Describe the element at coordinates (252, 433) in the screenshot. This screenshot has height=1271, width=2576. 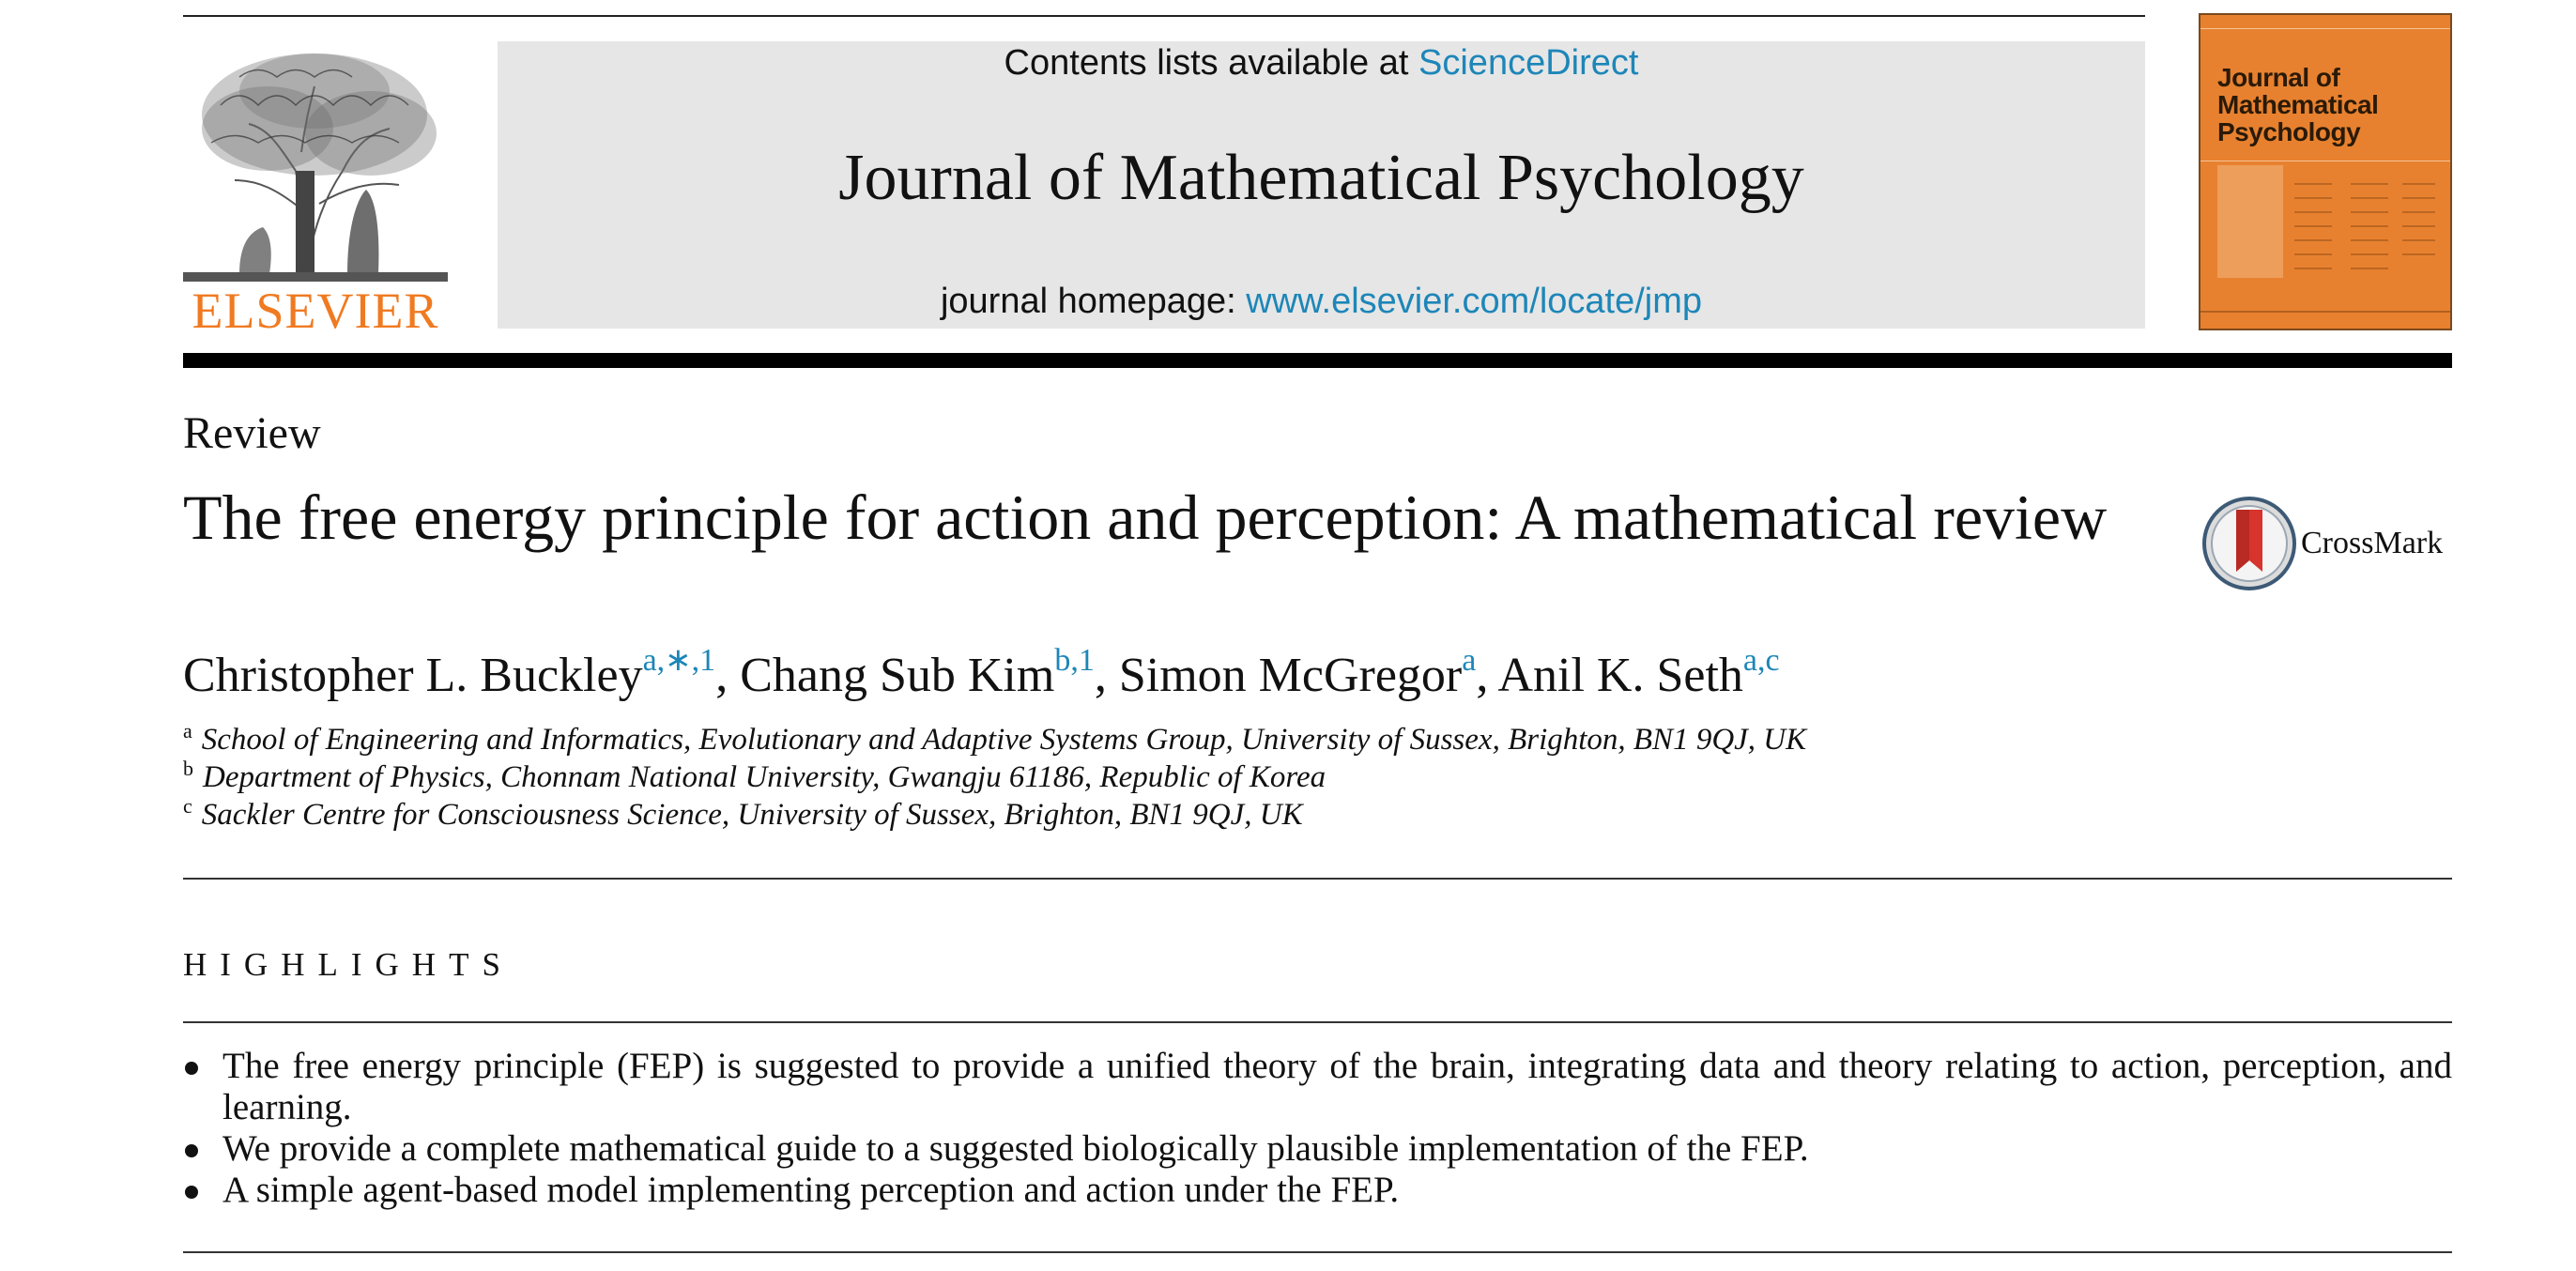
I see `article-type: Review` at that location.